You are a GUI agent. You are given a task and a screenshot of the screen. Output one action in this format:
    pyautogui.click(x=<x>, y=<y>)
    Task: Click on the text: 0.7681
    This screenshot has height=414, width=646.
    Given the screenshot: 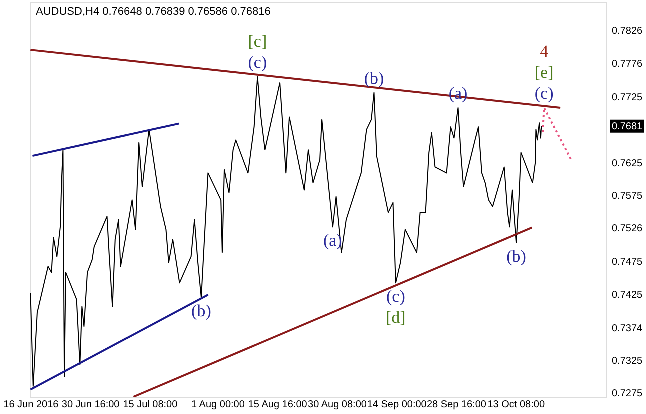 What is the action you would take?
    pyautogui.click(x=628, y=126)
    